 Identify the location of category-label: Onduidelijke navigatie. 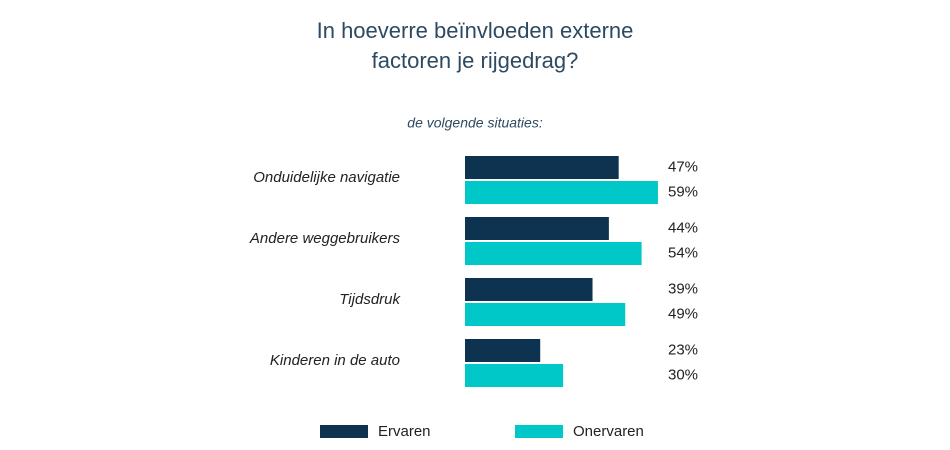
(326, 177).